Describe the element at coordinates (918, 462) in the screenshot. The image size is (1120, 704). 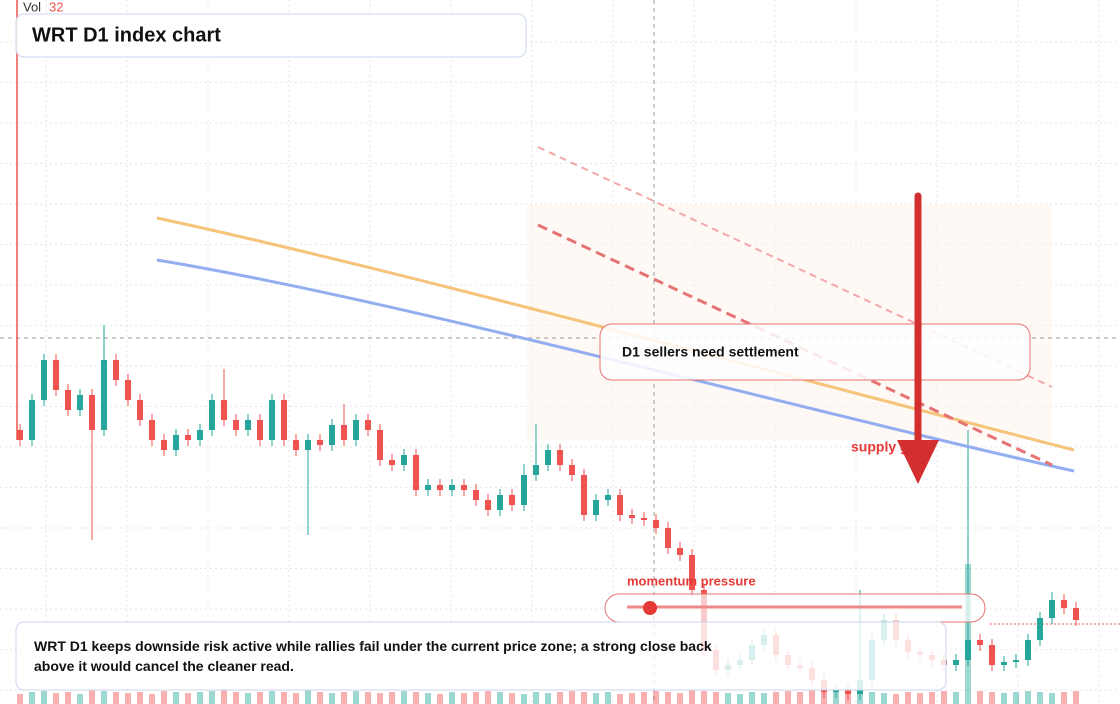
I see `arrow-head` at that location.